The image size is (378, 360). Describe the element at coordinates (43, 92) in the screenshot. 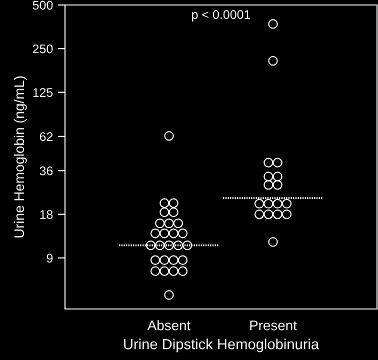

I see `y-tick-label: 125` at that location.